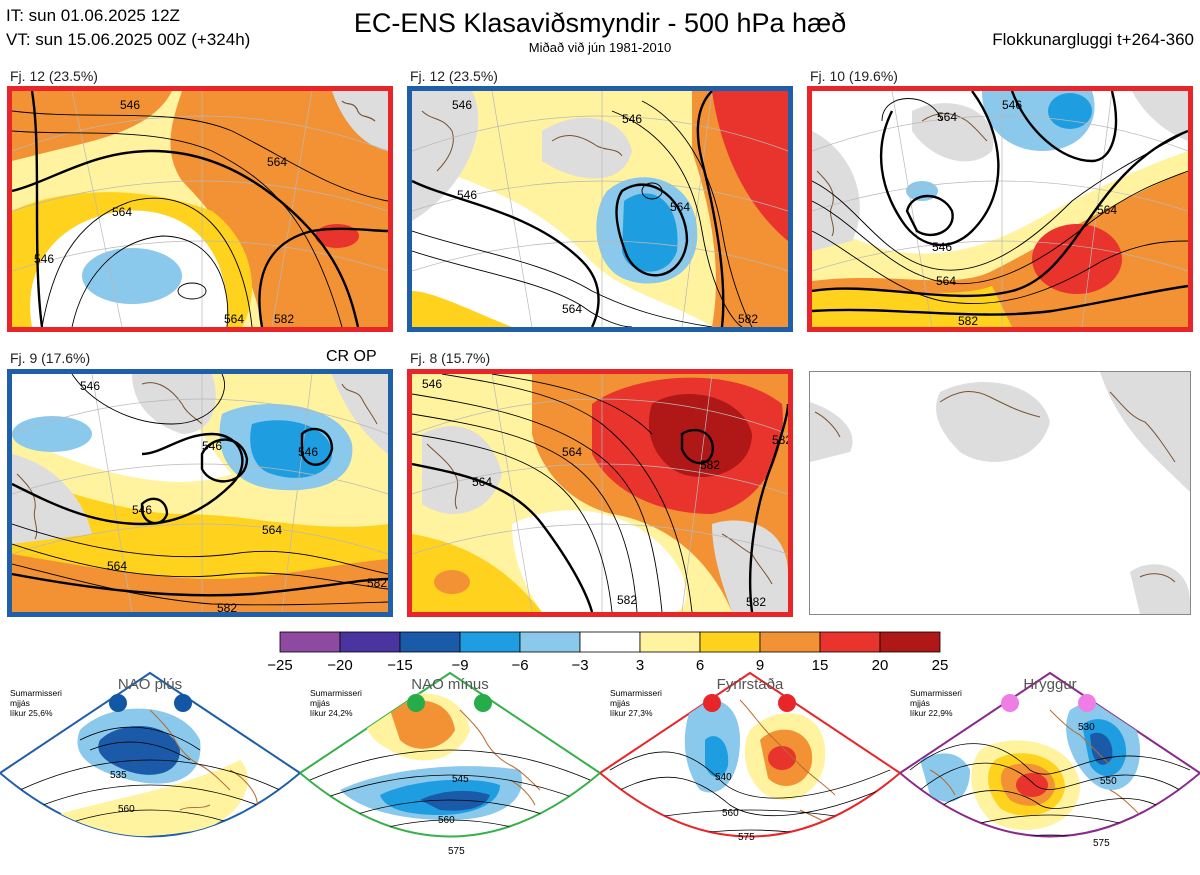 This screenshot has height=875, width=1200. Describe the element at coordinates (1101, 843) in the screenshot. I see `regime-ridge-contour-label: 575` at that location.